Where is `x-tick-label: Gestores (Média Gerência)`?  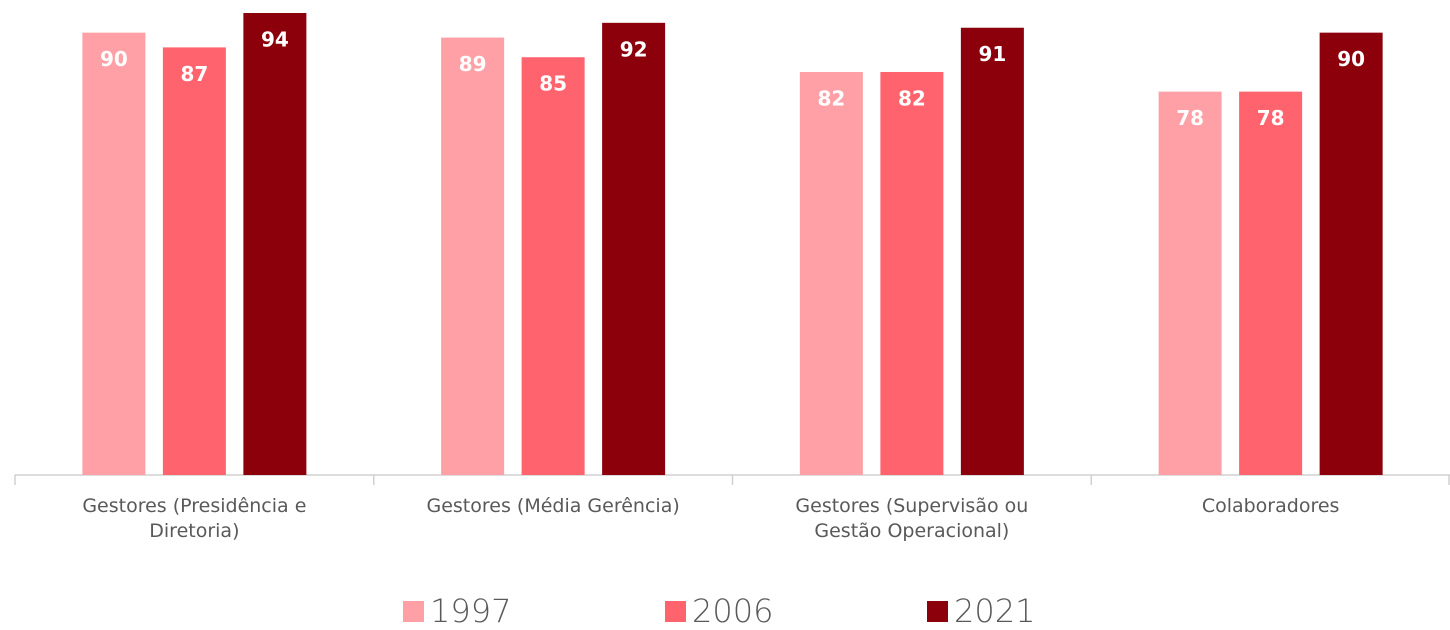
x-tick-label: Gestores (Média Gerência) is located at coordinates (553, 506).